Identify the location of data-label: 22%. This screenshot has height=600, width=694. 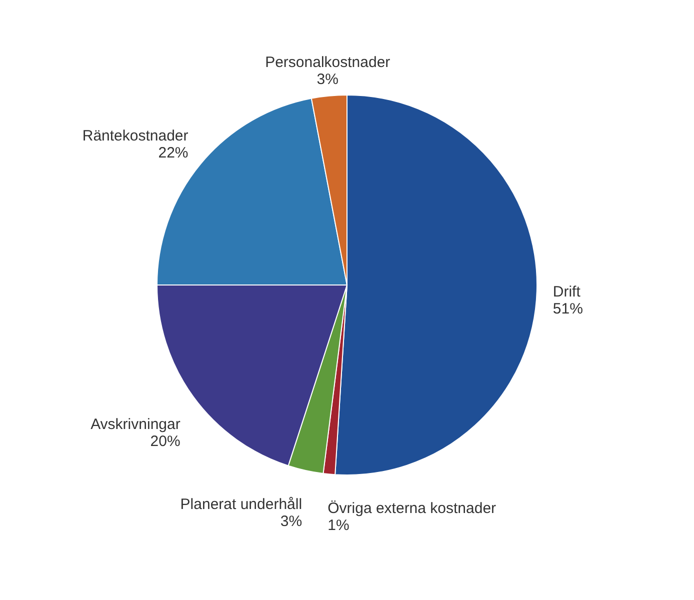
(173, 153).